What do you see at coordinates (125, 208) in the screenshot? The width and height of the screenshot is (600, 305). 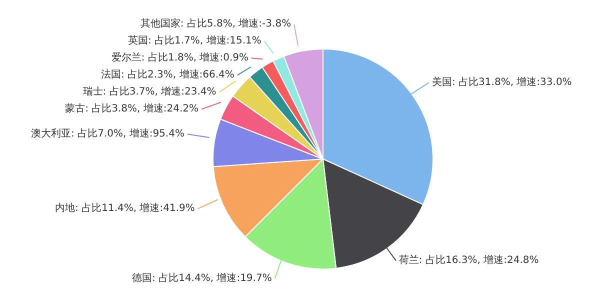 I see `slice-label: 内地: 占比11.4%, 增速:41.9%` at bounding box center [125, 208].